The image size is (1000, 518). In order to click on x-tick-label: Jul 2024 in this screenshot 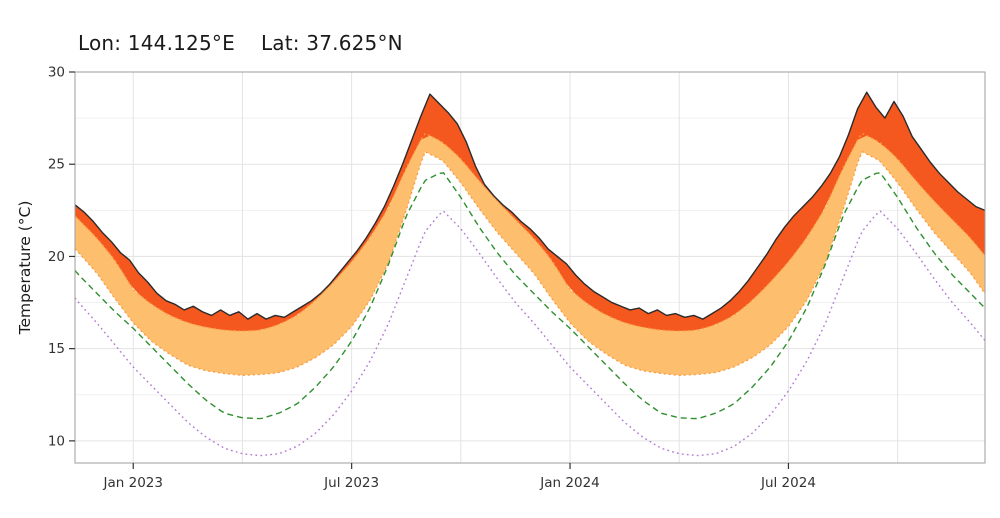, I will do `click(788, 483)`.